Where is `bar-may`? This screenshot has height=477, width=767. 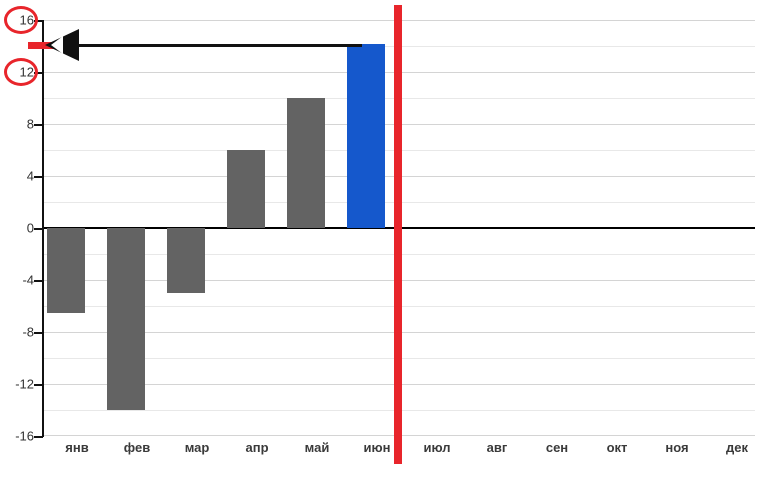 bar-may is located at coordinates (306, 163).